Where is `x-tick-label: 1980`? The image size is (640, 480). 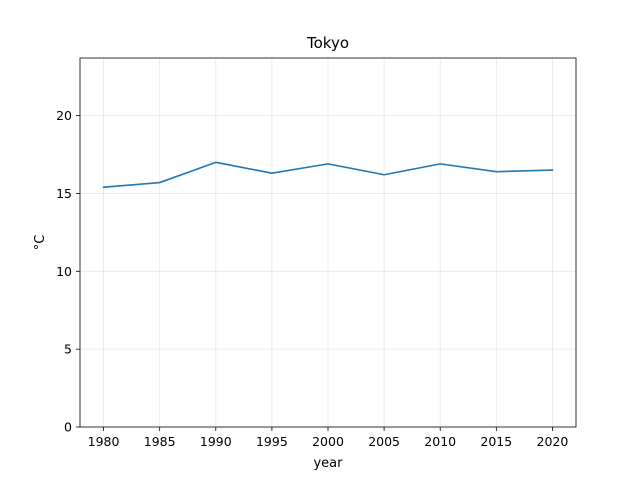
x-tick-label: 1980 is located at coordinates (104, 441).